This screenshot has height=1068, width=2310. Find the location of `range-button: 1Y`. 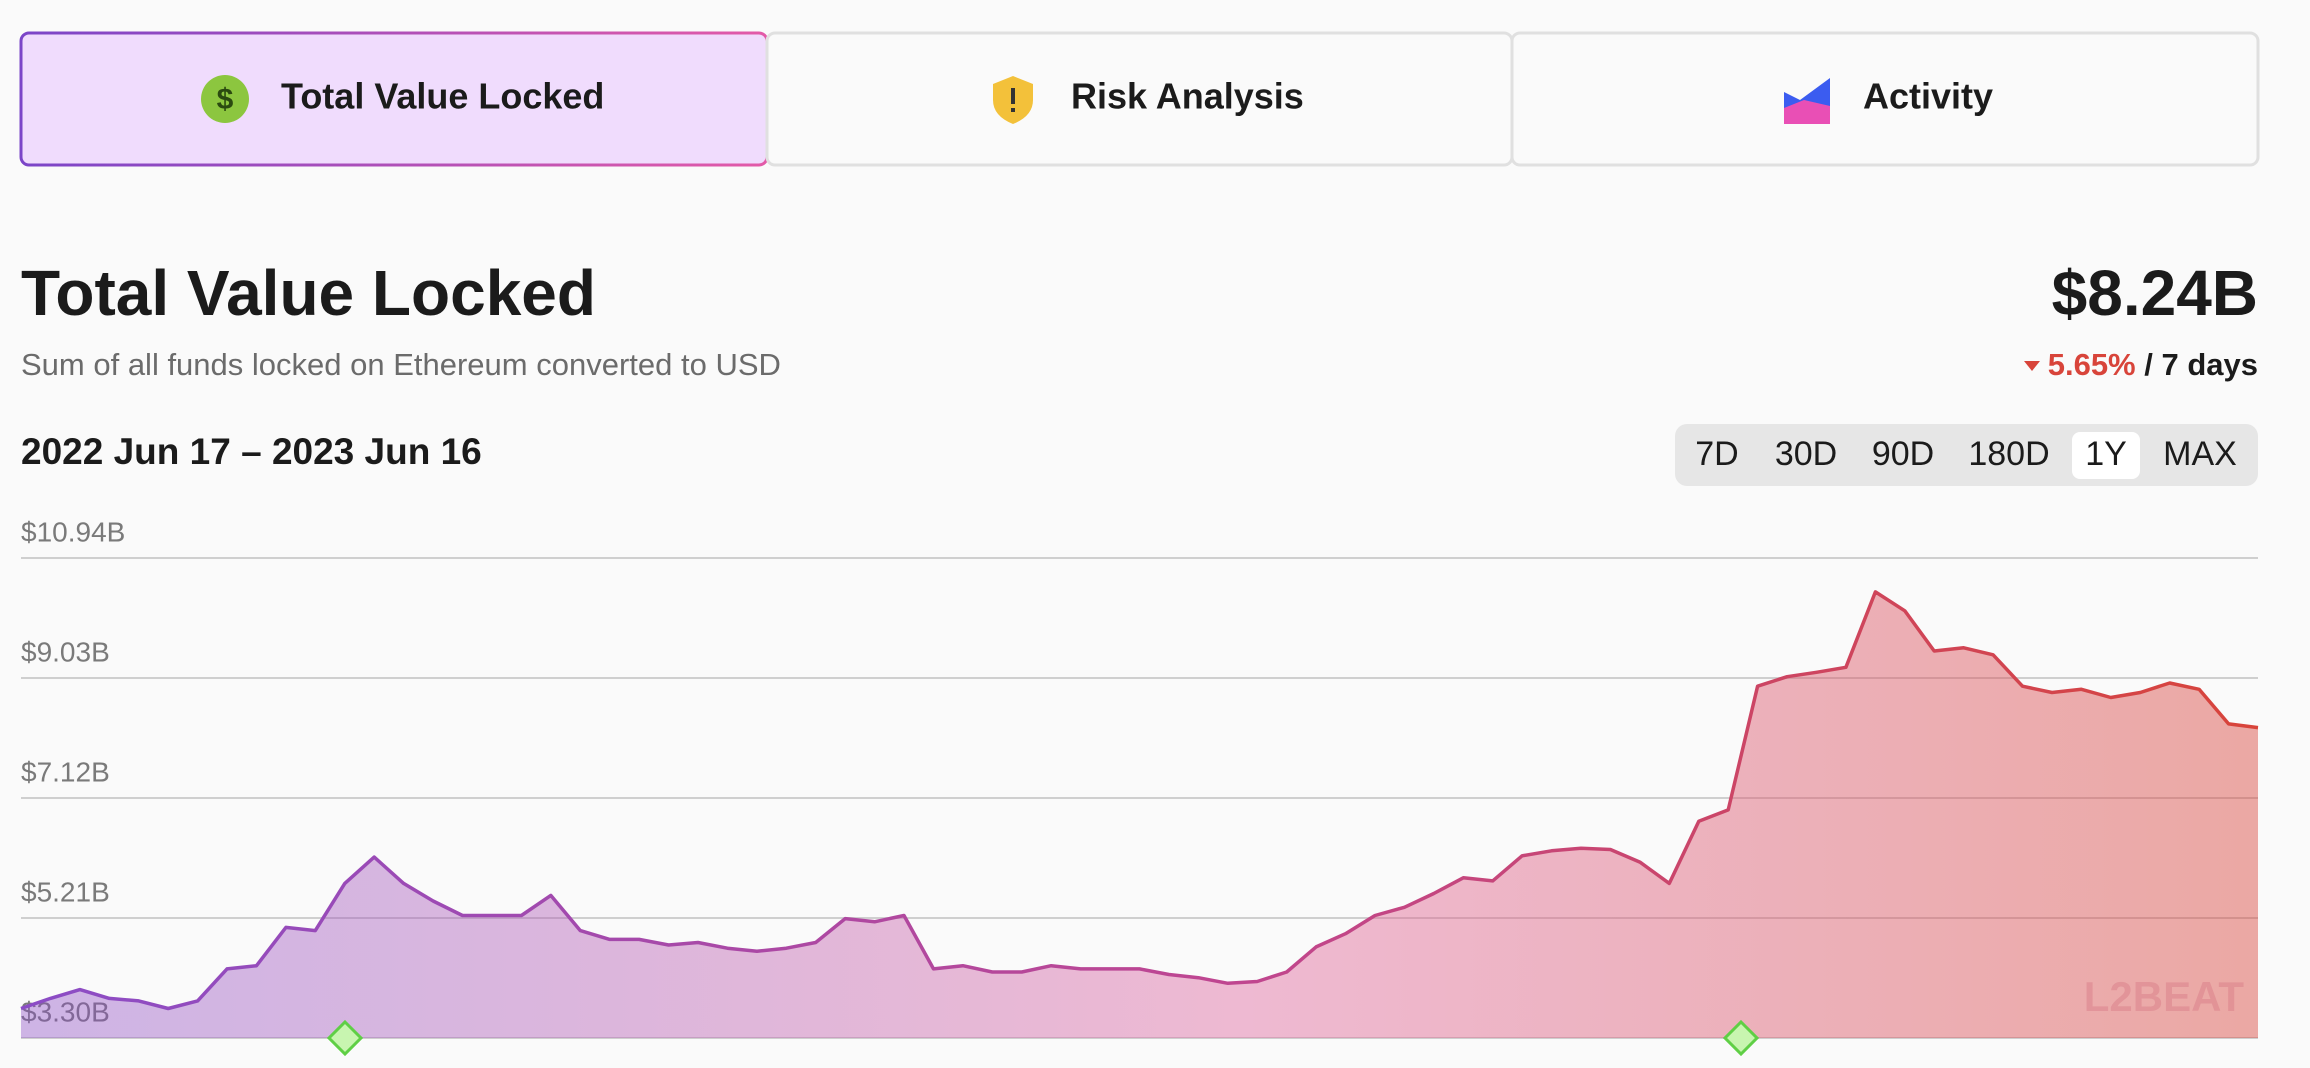

range-button: 1Y is located at coordinates (2106, 454).